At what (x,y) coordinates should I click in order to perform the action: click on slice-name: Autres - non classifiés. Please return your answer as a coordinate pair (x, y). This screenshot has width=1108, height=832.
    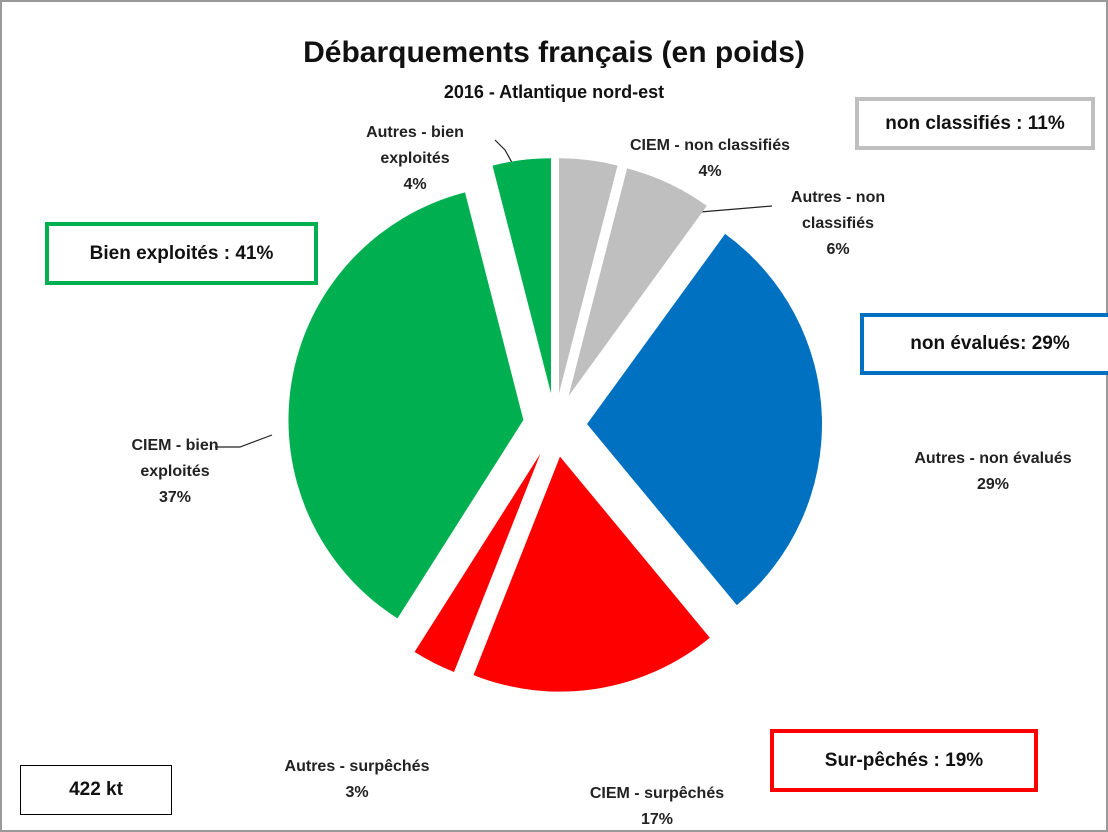
    Looking at the image, I should click on (838, 210).